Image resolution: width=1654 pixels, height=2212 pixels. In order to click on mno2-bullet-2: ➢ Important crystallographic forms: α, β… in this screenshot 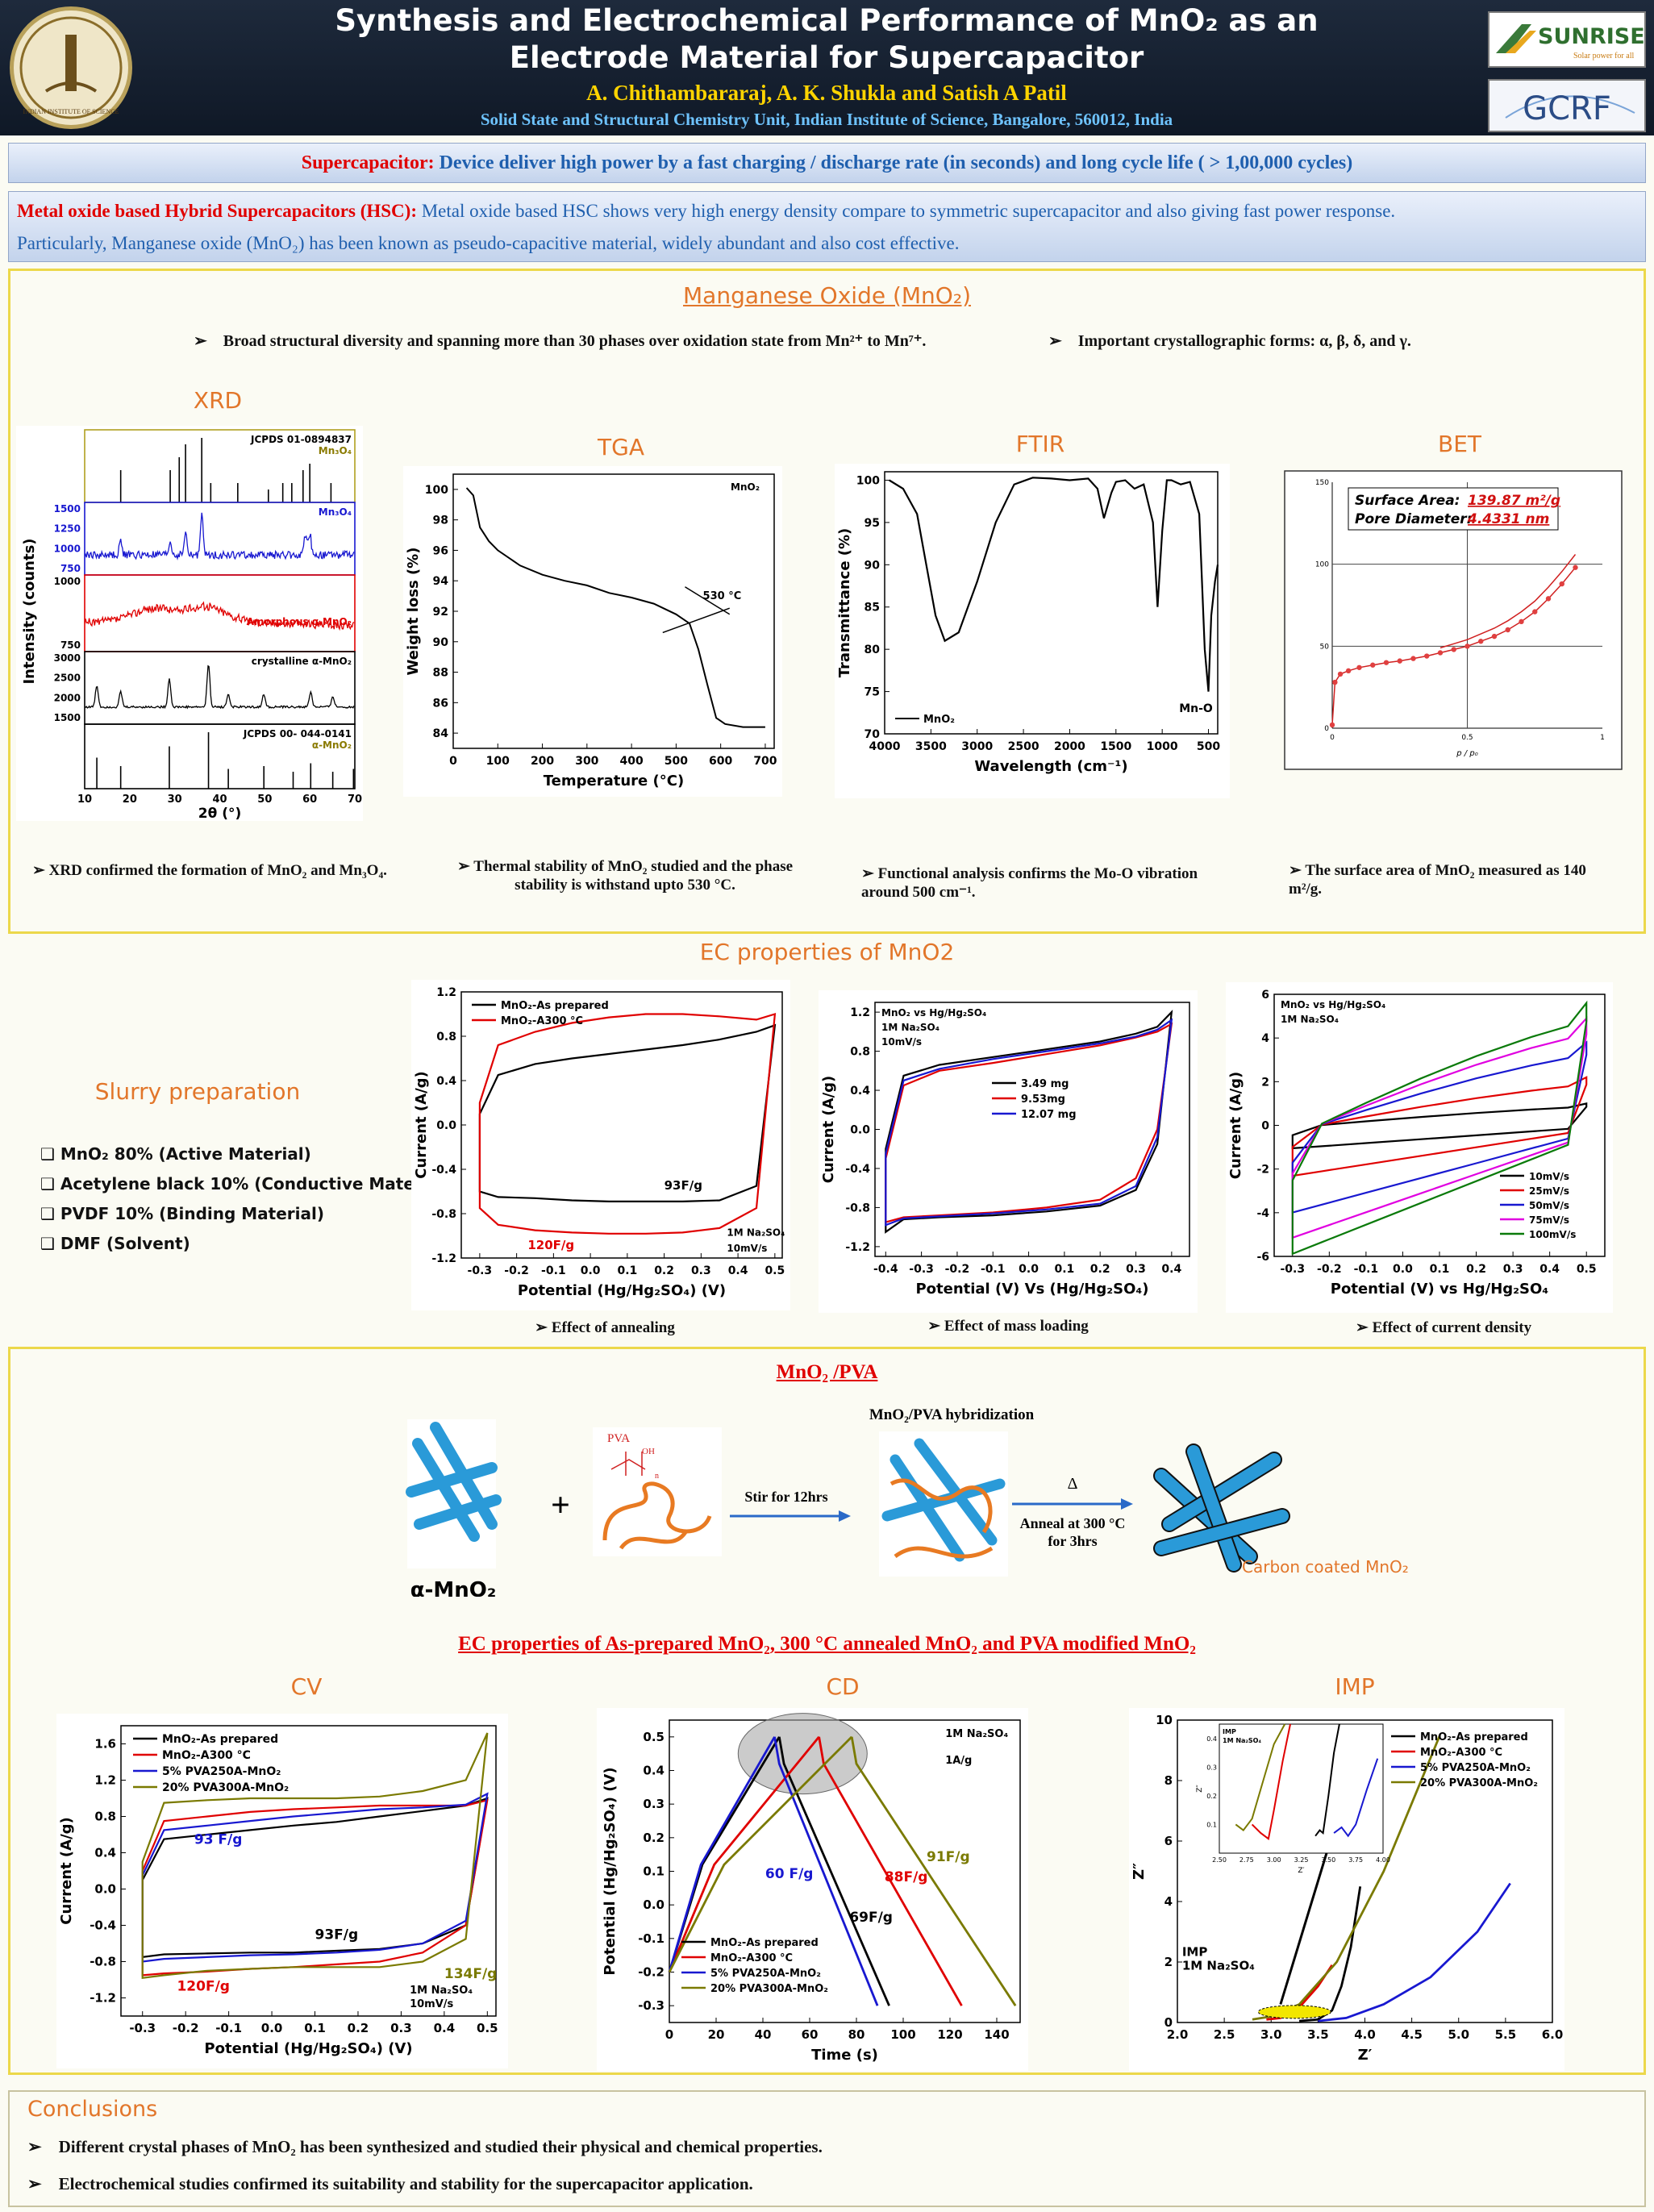, I will do `click(1230, 341)`.